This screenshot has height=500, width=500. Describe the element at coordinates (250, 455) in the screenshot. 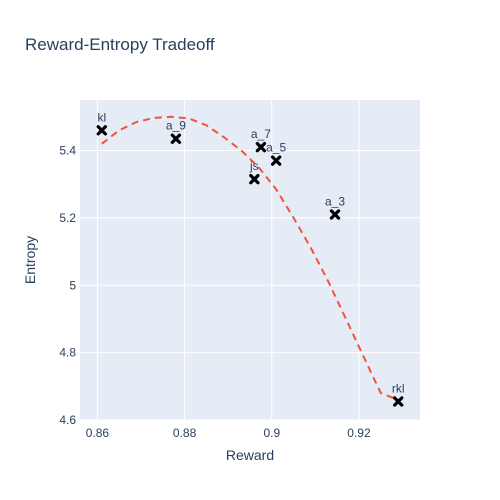

I see `x-axis-title: Reward` at that location.